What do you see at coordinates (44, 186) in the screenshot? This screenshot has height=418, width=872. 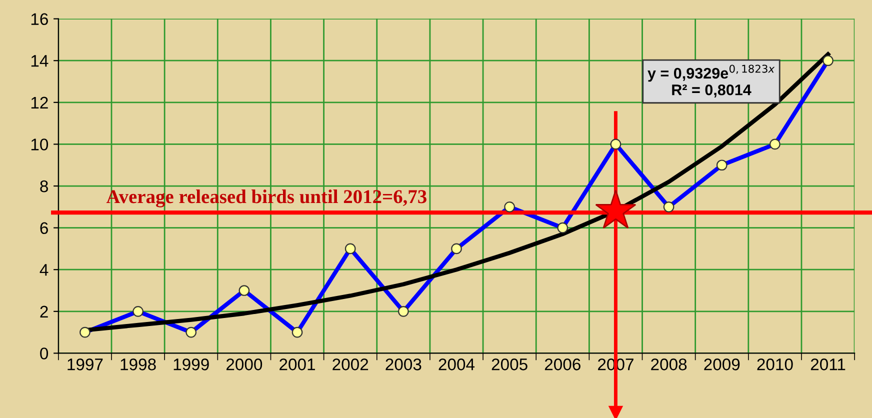 I see `y-tick-label: 8` at bounding box center [44, 186].